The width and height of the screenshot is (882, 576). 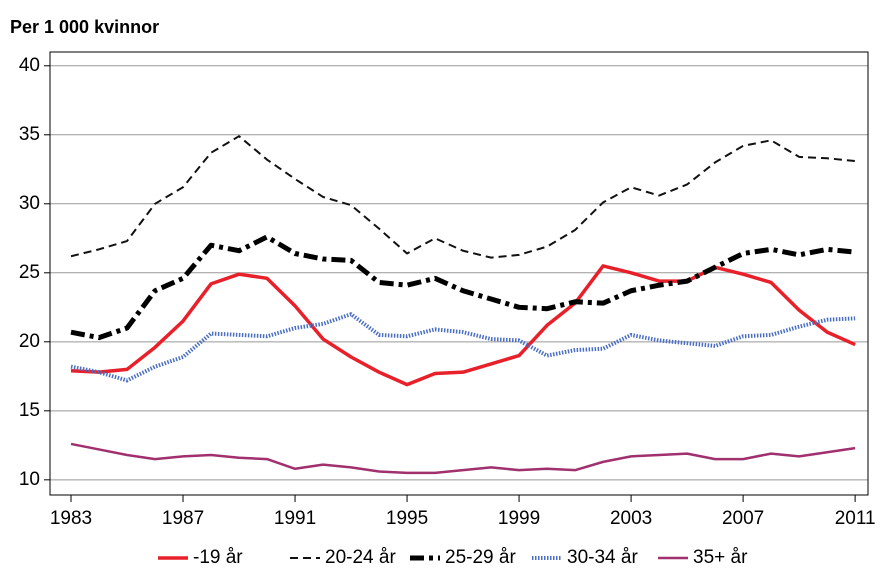 I want to click on chart-title: Per 1 000 kvinnor, so click(x=84, y=27).